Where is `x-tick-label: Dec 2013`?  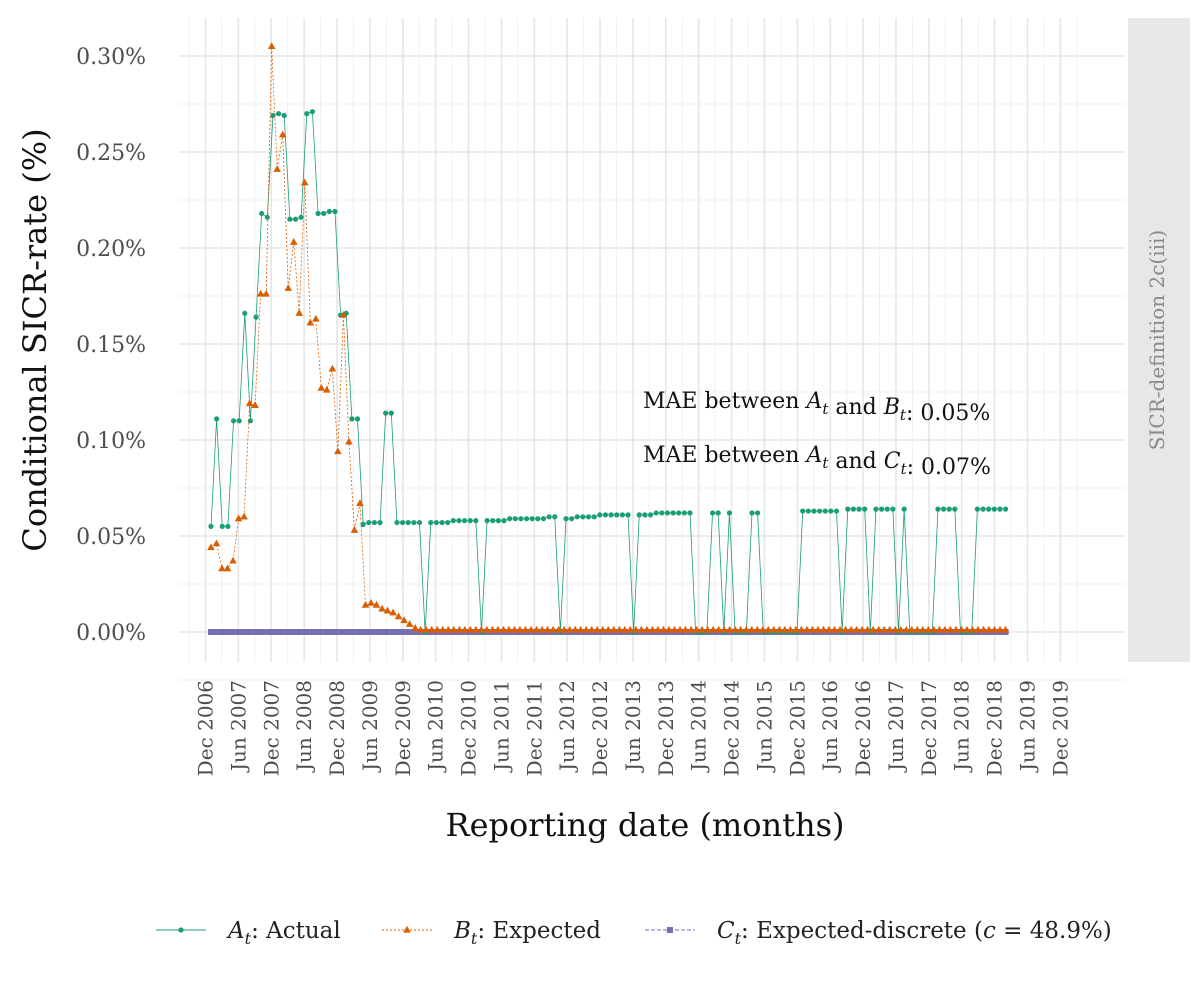
x-tick-label: Dec 2013 is located at coordinates (666, 728).